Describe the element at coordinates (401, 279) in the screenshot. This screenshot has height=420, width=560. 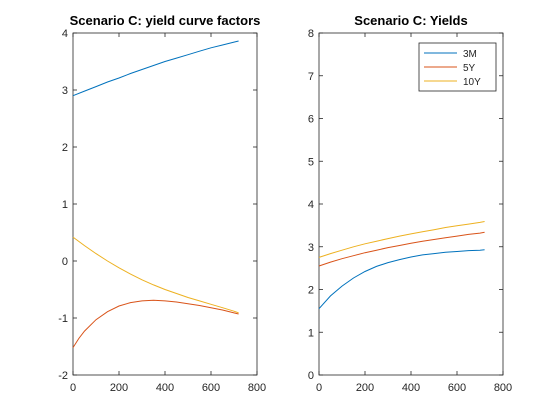
I see `series-line-3m` at that location.